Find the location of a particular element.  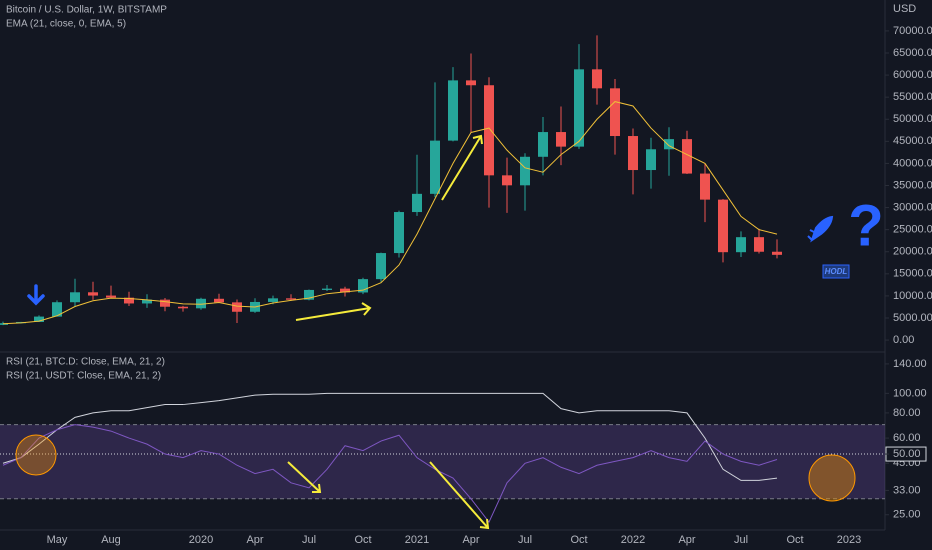

rsi-legend: RSI (21, USDT: Close, EMA, 21, 2) is located at coordinates (83, 376).